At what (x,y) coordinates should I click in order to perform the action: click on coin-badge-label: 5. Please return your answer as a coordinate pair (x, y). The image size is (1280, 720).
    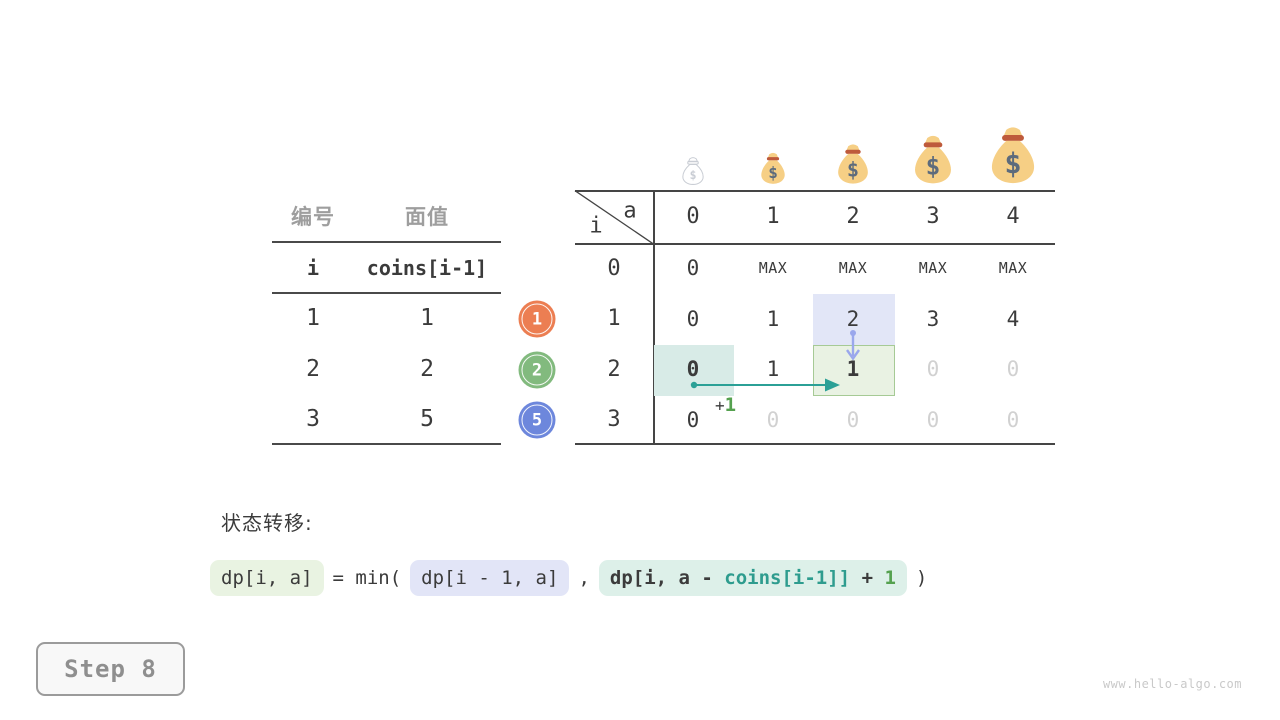
    Looking at the image, I should click on (537, 420).